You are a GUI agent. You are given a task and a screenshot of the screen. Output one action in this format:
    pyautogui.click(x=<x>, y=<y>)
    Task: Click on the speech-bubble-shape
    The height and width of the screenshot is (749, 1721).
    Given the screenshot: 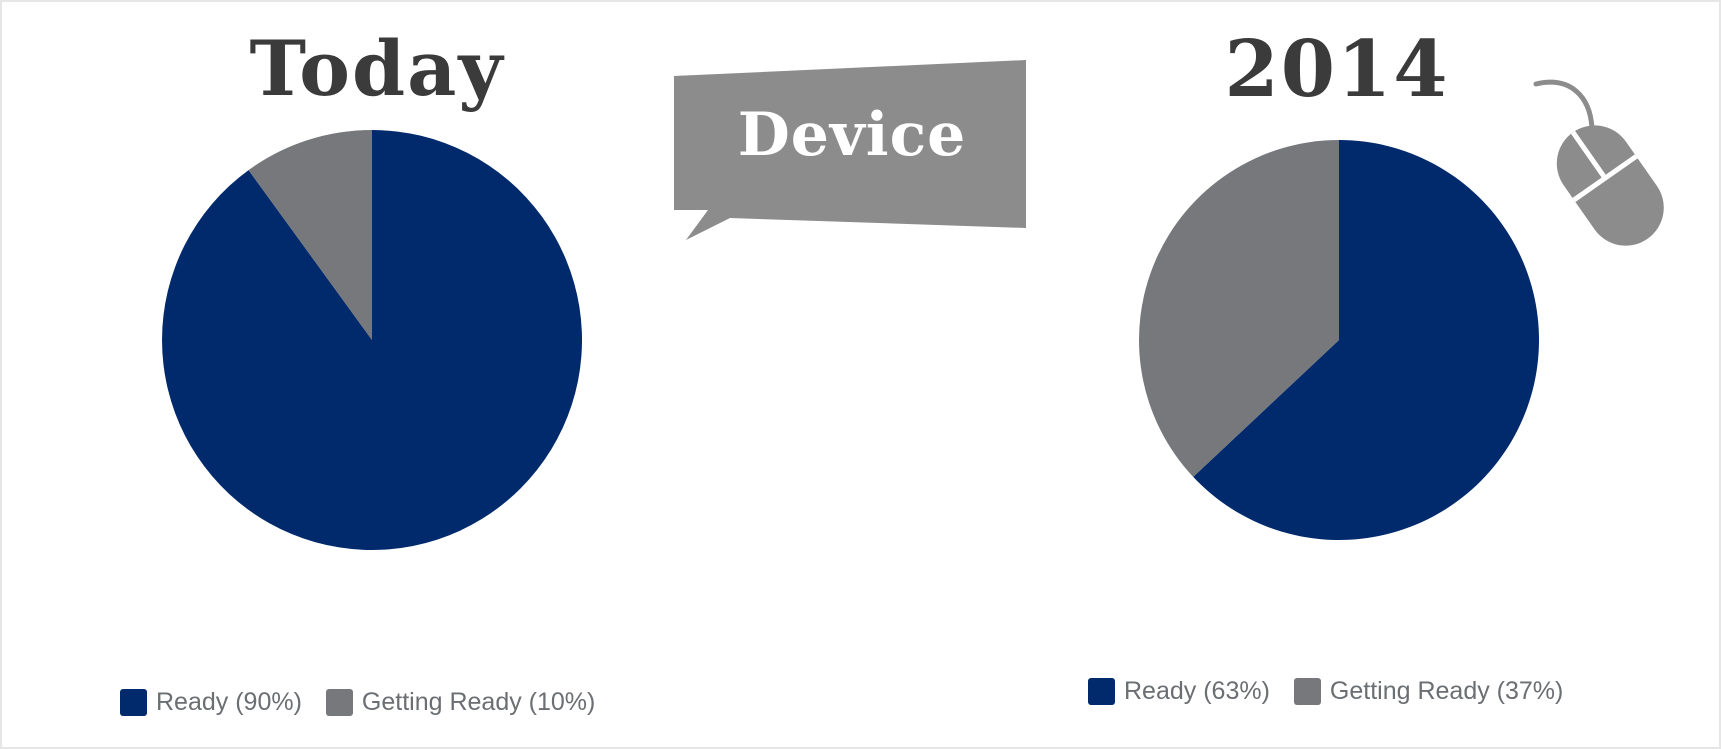 What is the action you would take?
    pyautogui.click(x=850, y=150)
    